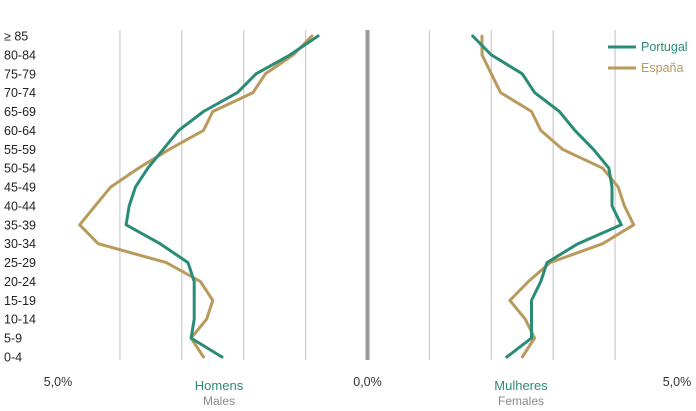 The image size is (696, 411). I want to click on age-group-label: 15-19, so click(20, 301).